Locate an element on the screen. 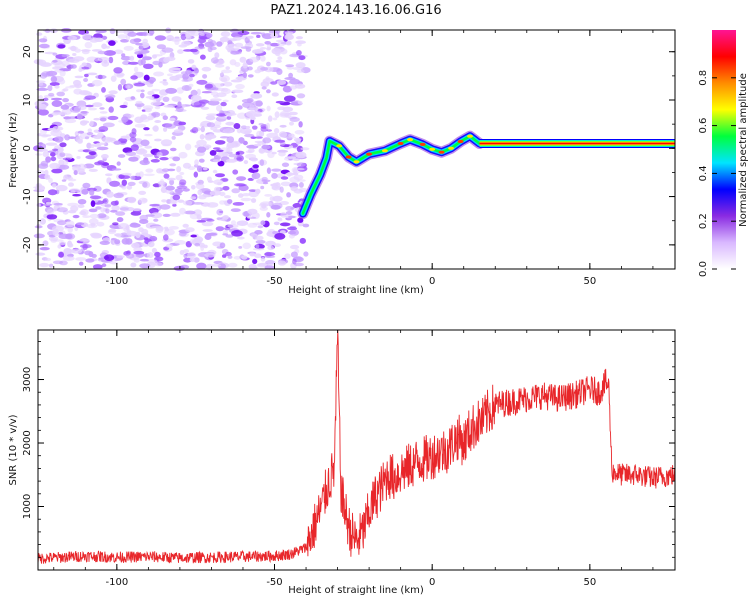 The width and height of the screenshot is (750, 600). colorbar-gradient is located at coordinates (724, 149).